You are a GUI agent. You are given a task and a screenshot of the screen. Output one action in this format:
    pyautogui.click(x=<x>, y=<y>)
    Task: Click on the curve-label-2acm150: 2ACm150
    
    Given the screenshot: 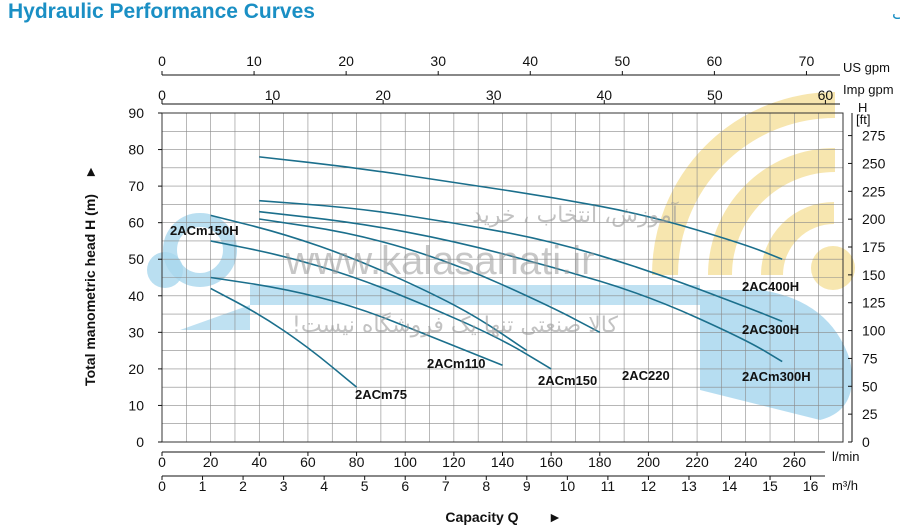 What is the action you would take?
    pyautogui.click(x=567, y=380)
    